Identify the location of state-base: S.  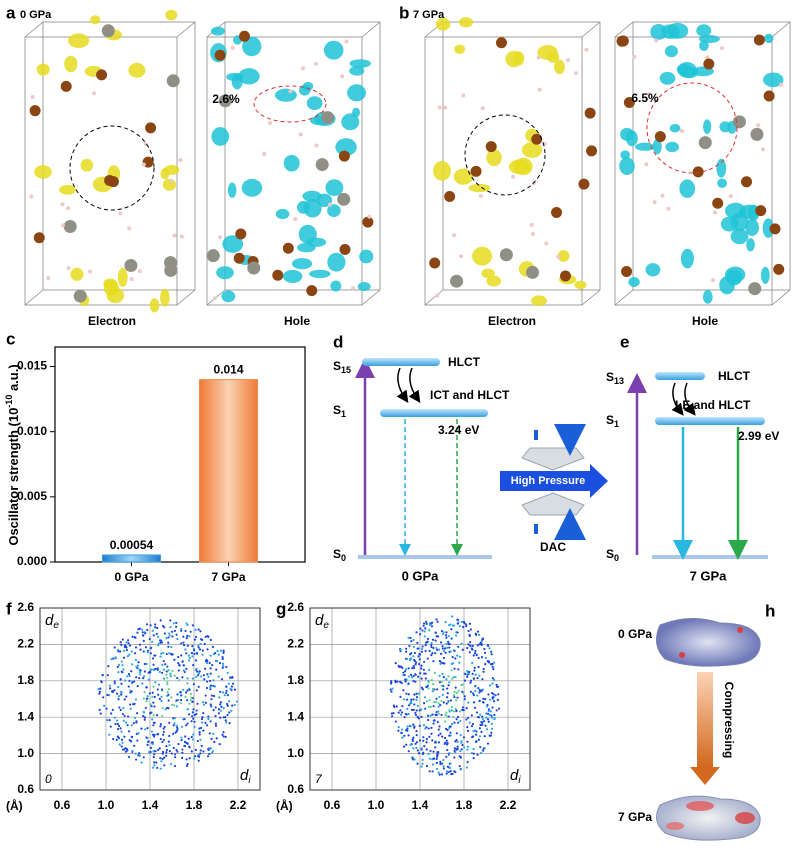
(610, 377).